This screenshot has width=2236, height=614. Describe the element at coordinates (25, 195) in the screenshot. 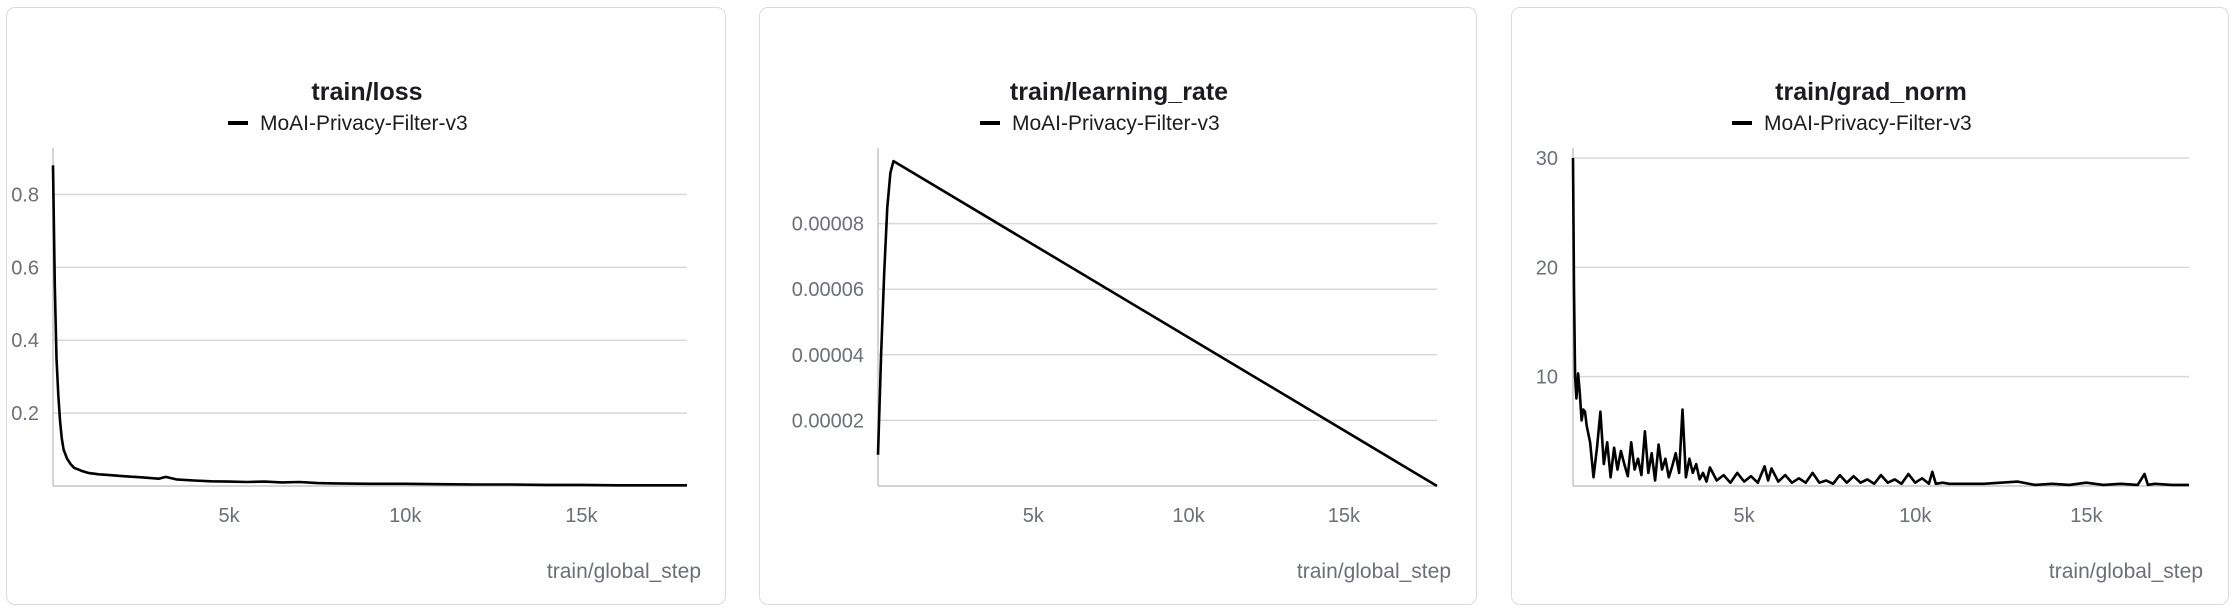

I see `y-tick-label: 0.8` at that location.